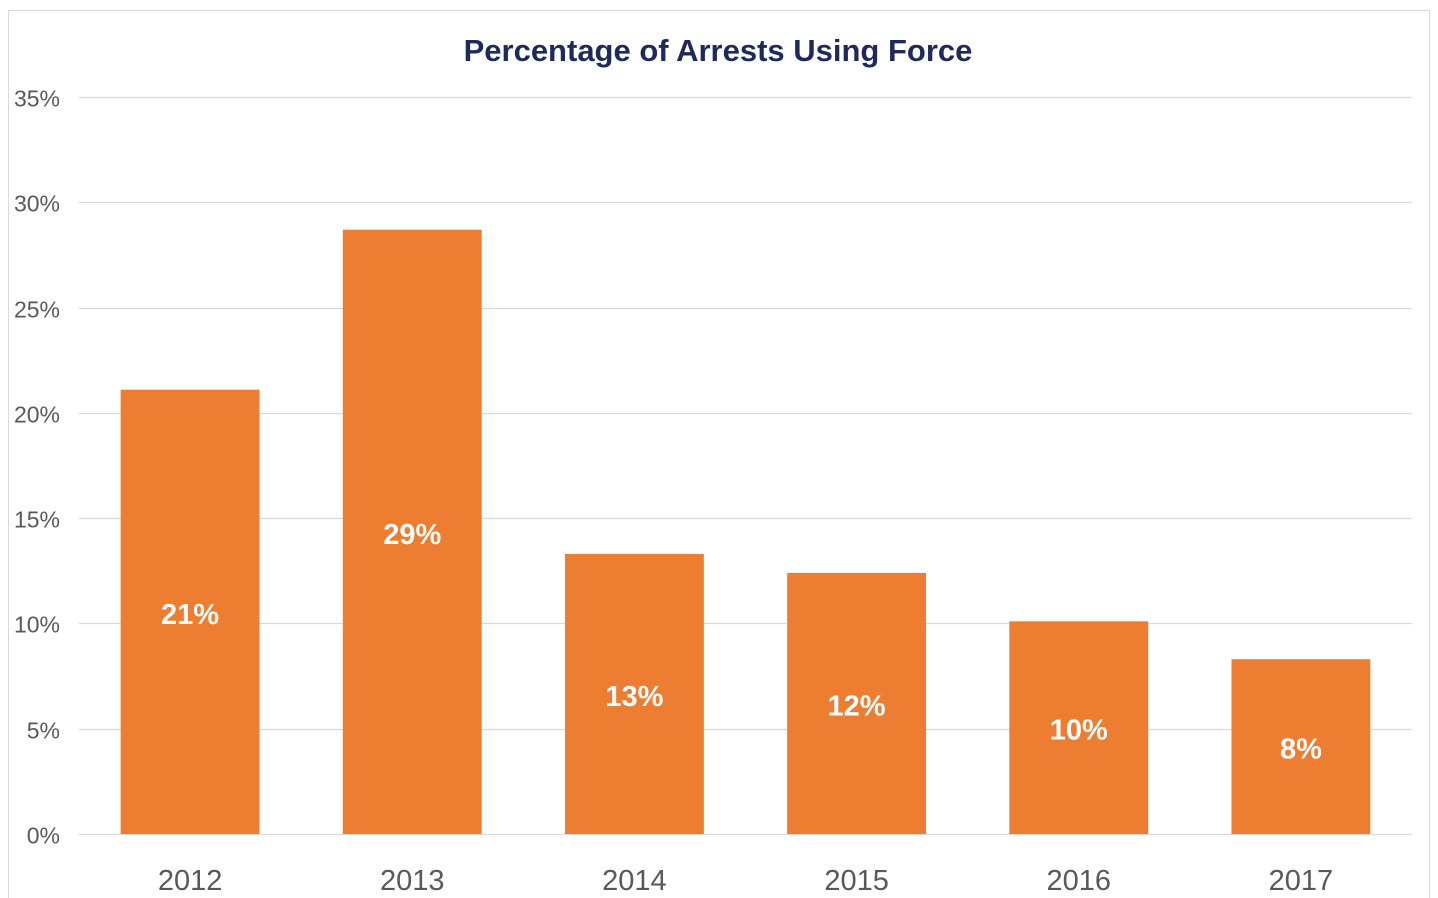 The image size is (1438, 898). Describe the element at coordinates (190, 881) in the screenshot. I see `x-tick-label: 2012` at that location.